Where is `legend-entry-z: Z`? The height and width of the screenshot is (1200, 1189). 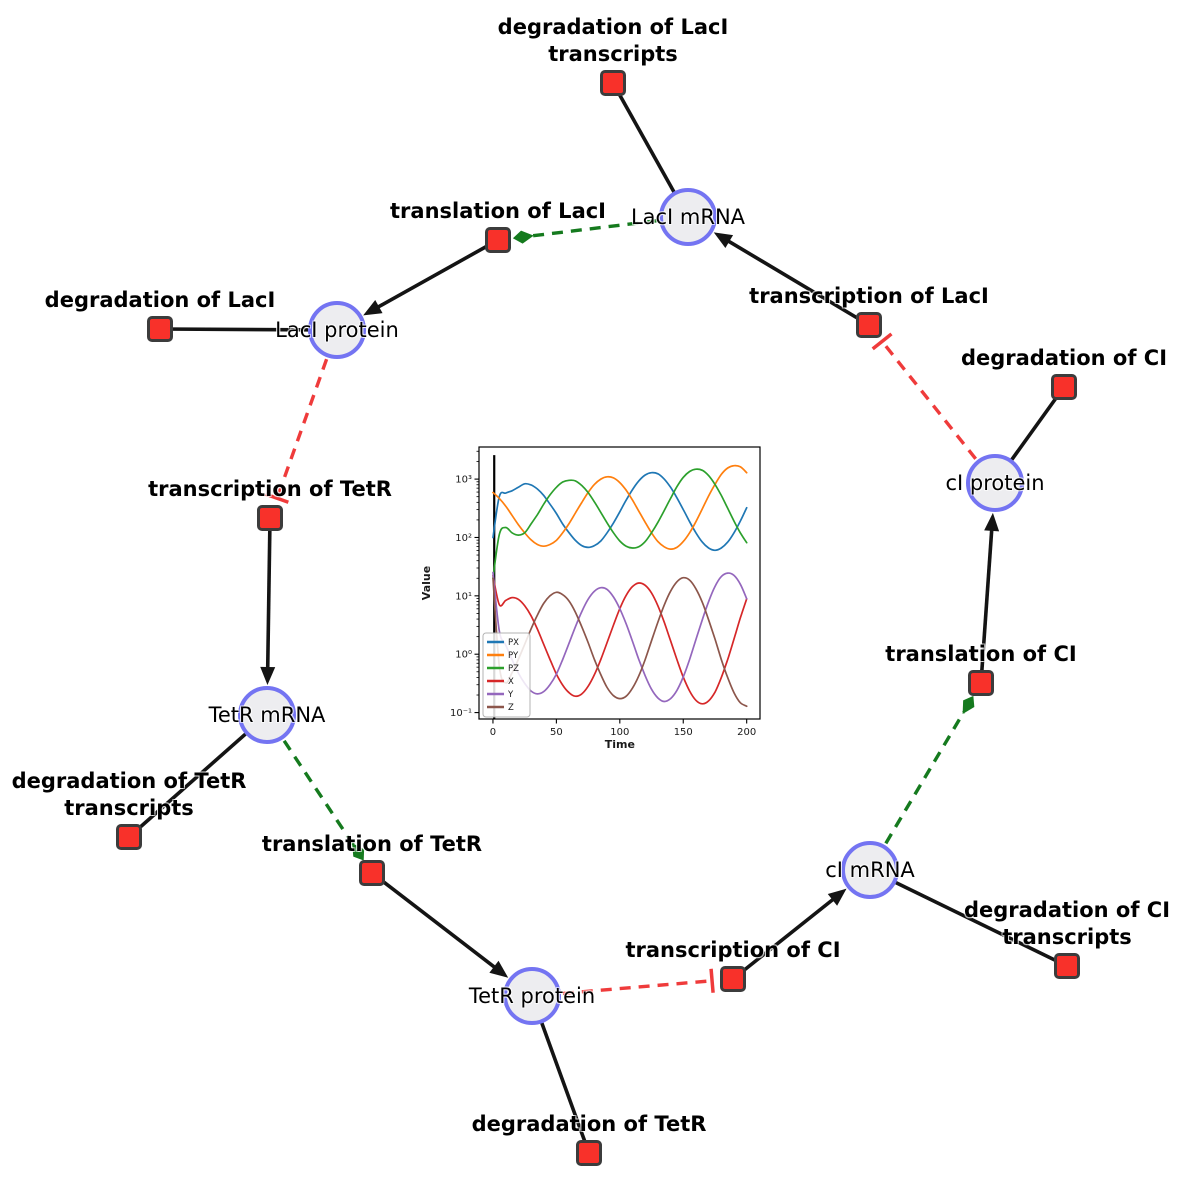
legend-entry-z: Z is located at coordinates (511, 708).